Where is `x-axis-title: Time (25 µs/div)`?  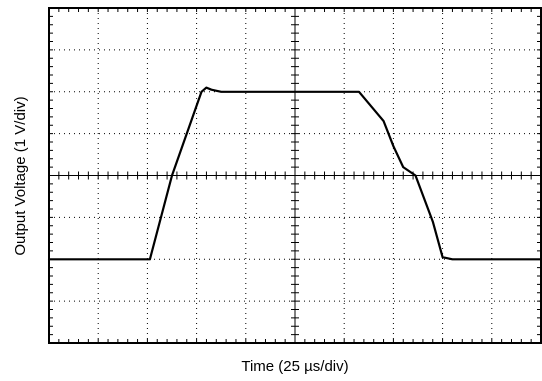 x-axis-title: Time (25 µs/div) is located at coordinates (294, 366).